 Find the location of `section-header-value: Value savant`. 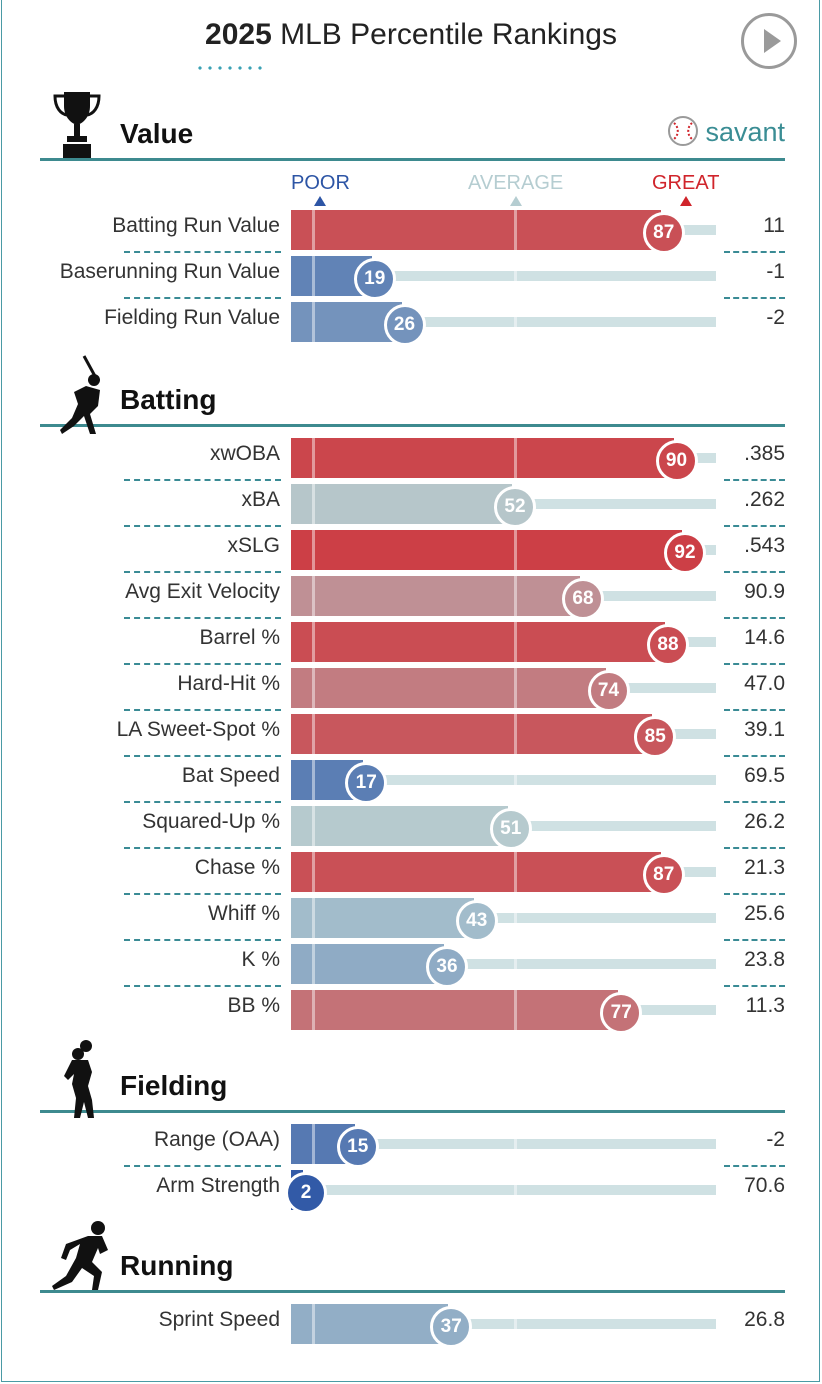

section-header-value: Value savant is located at coordinates (412, 125).